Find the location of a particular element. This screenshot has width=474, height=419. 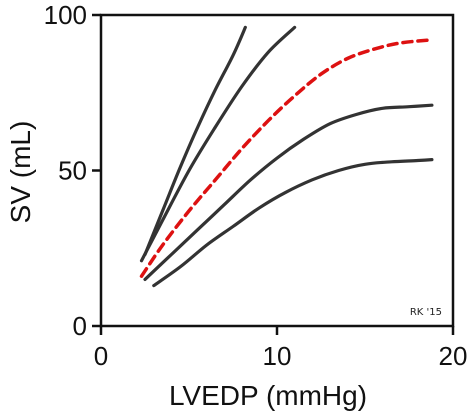

x-axis-title: LVEDP (mmHg) is located at coordinates (268, 395).